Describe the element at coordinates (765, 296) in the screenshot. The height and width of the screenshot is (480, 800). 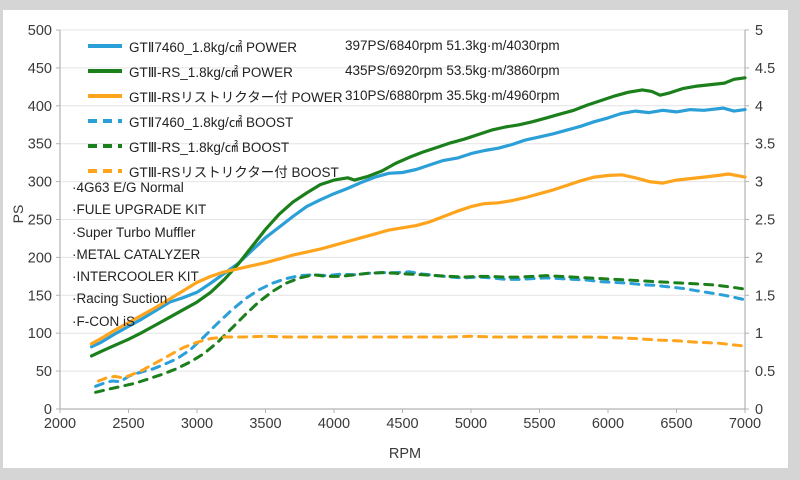
I see `y-right-tick-label: 1.5` at that location.